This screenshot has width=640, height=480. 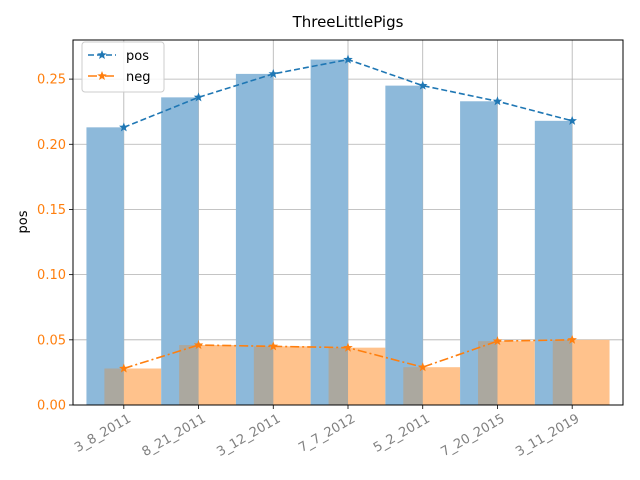 What do you see at coordinates (473, 435) in the screenshot?
I see `x-tick-label: 7_20_2015` at bounding box center [473, 435].